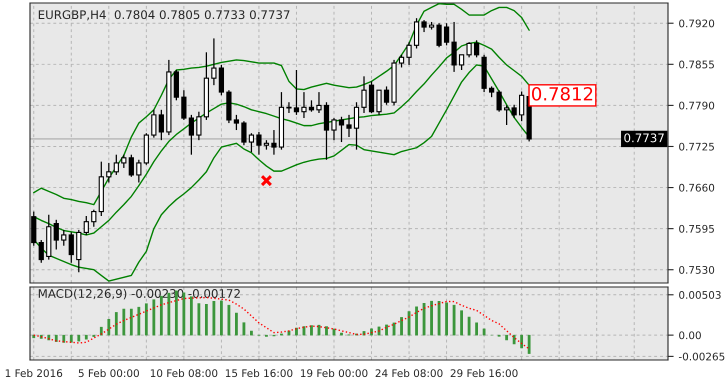 The width and height of the screenshot is (727, 386). I want to click on x-tick-label: 10 Feb 08:00, so click(184, 373).